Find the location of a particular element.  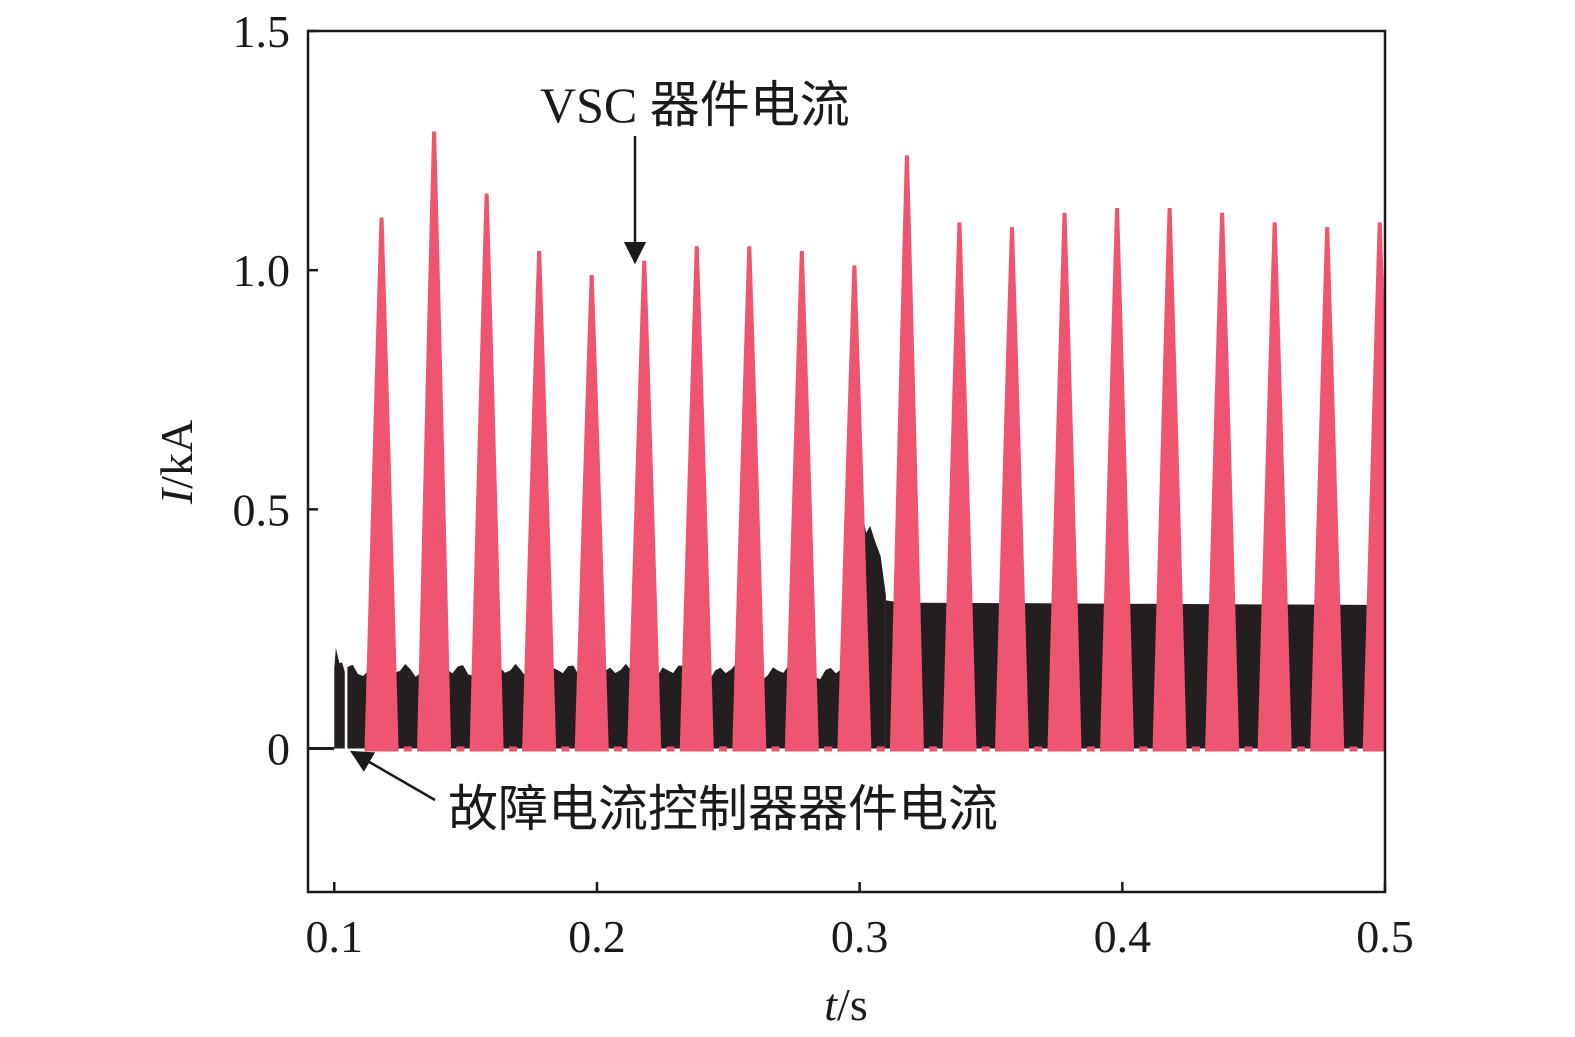

x-tick-label: 0.4 is located at coordinates (1123, 936).